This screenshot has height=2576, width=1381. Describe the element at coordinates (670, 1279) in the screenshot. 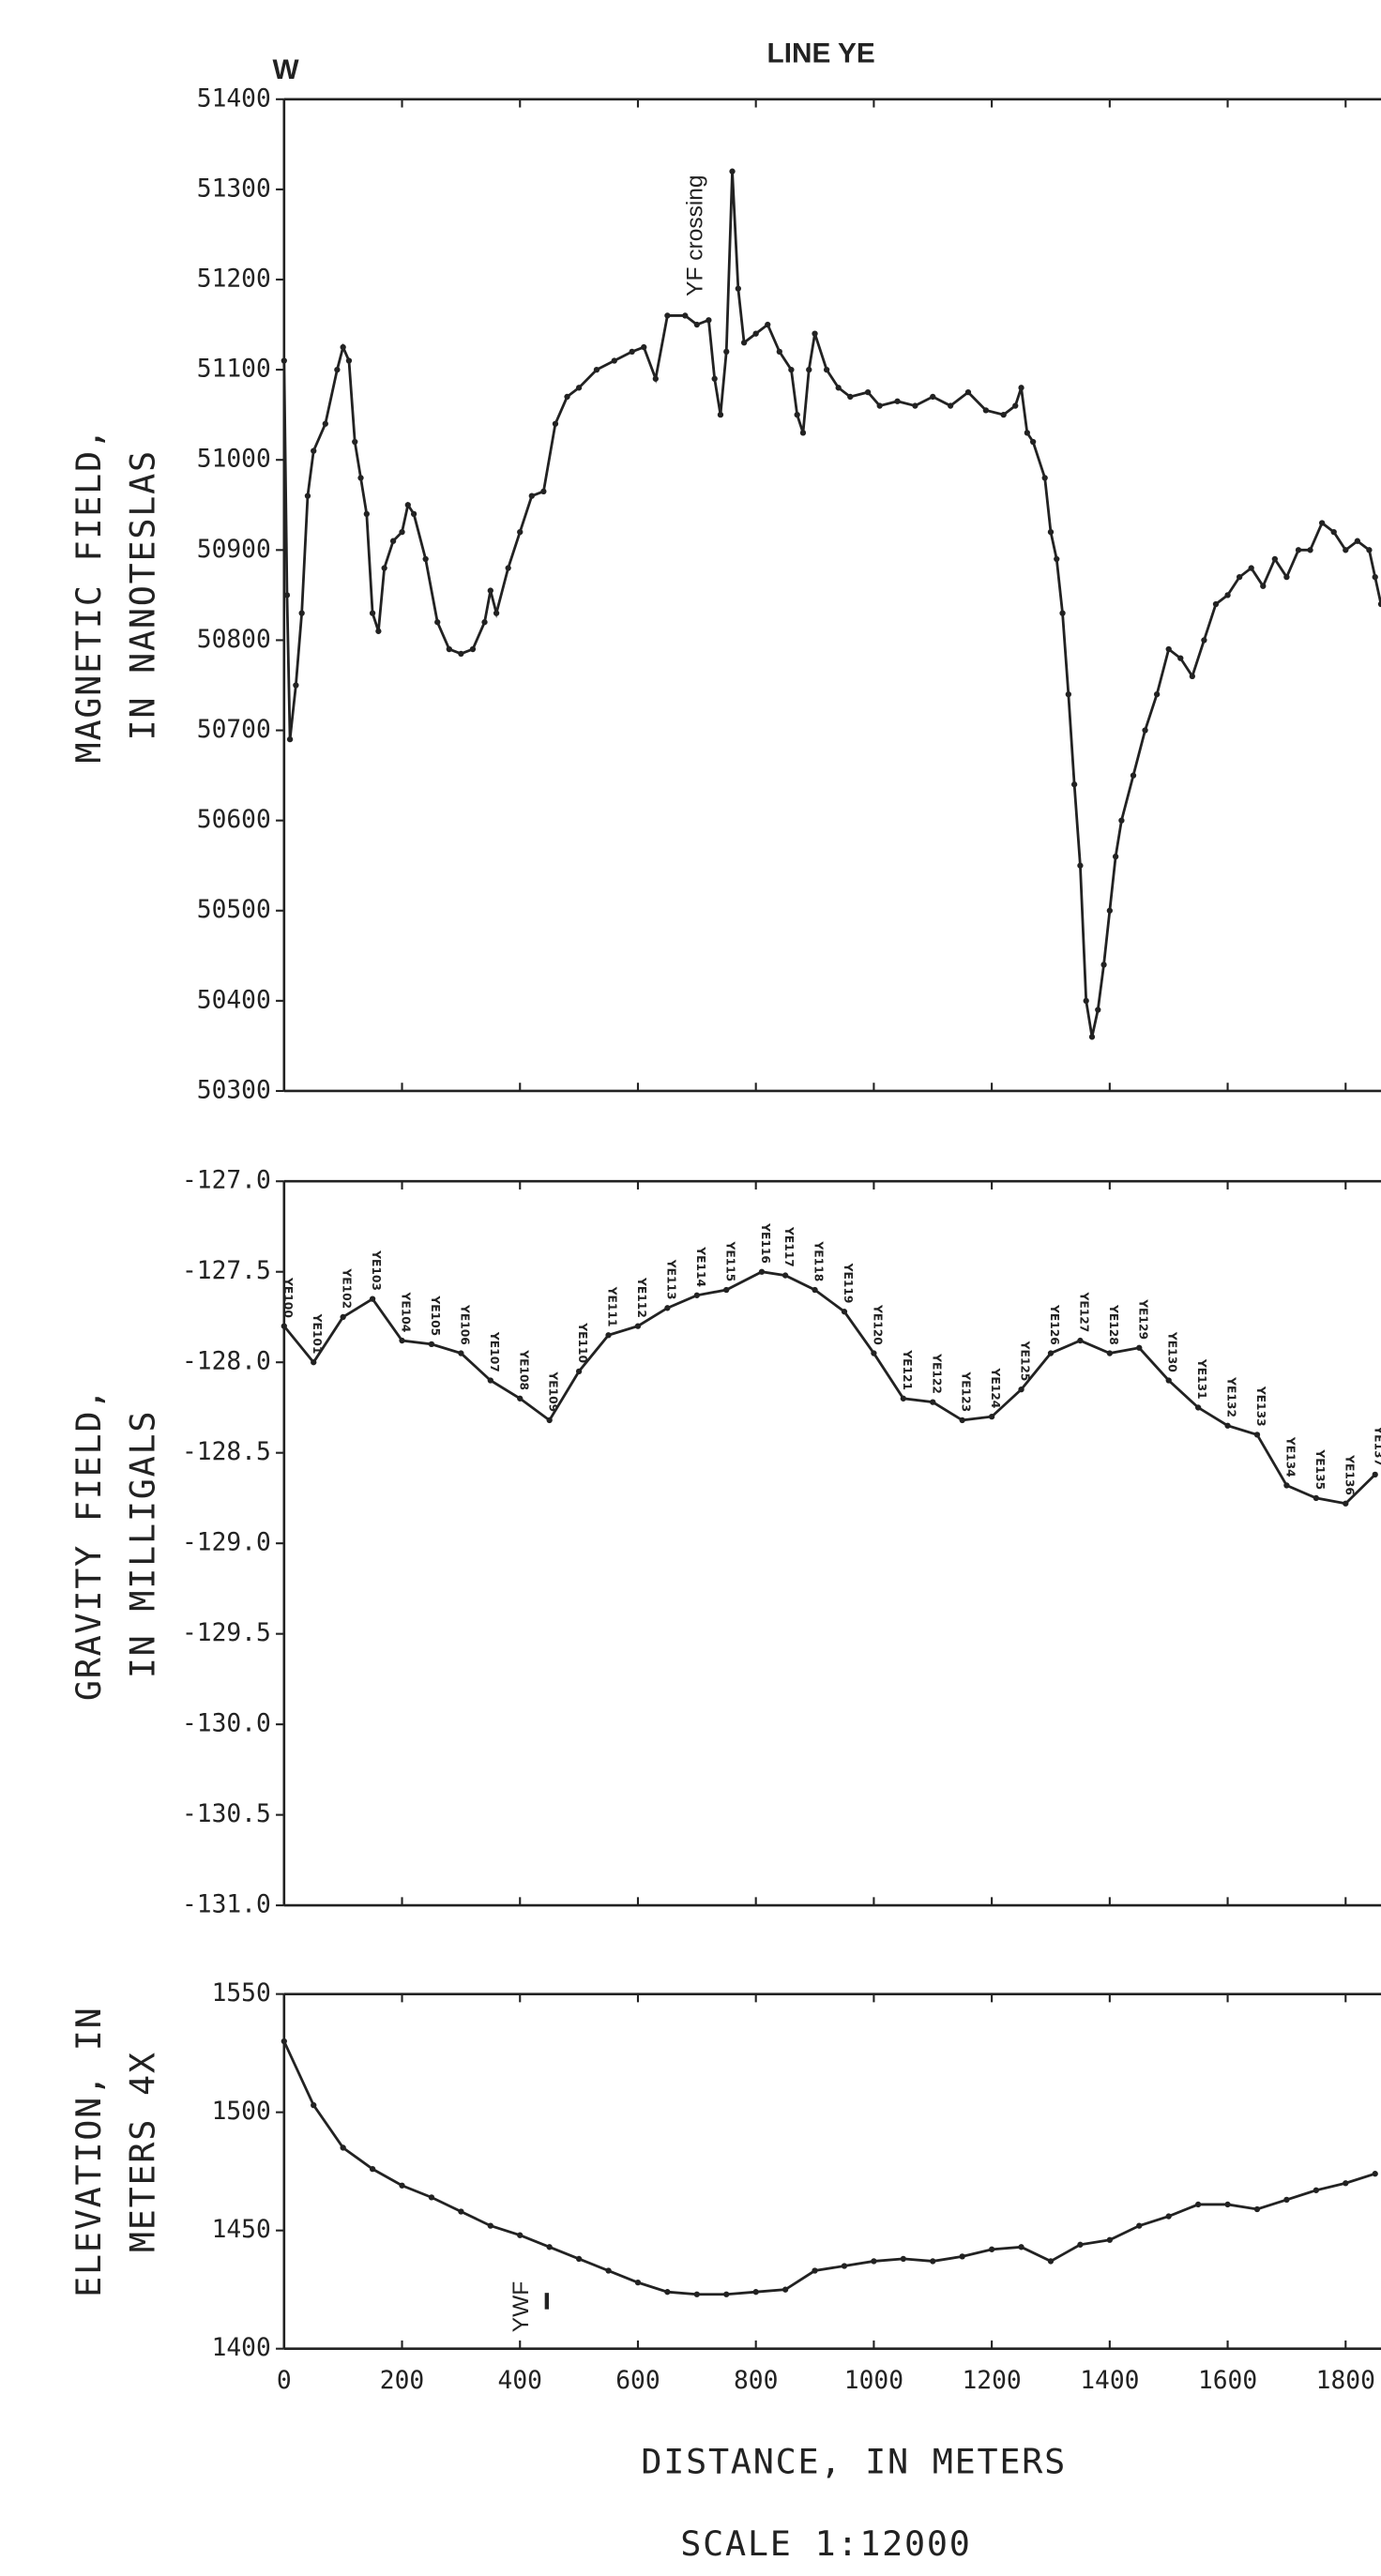

I see `station-label: YE113` at that location.